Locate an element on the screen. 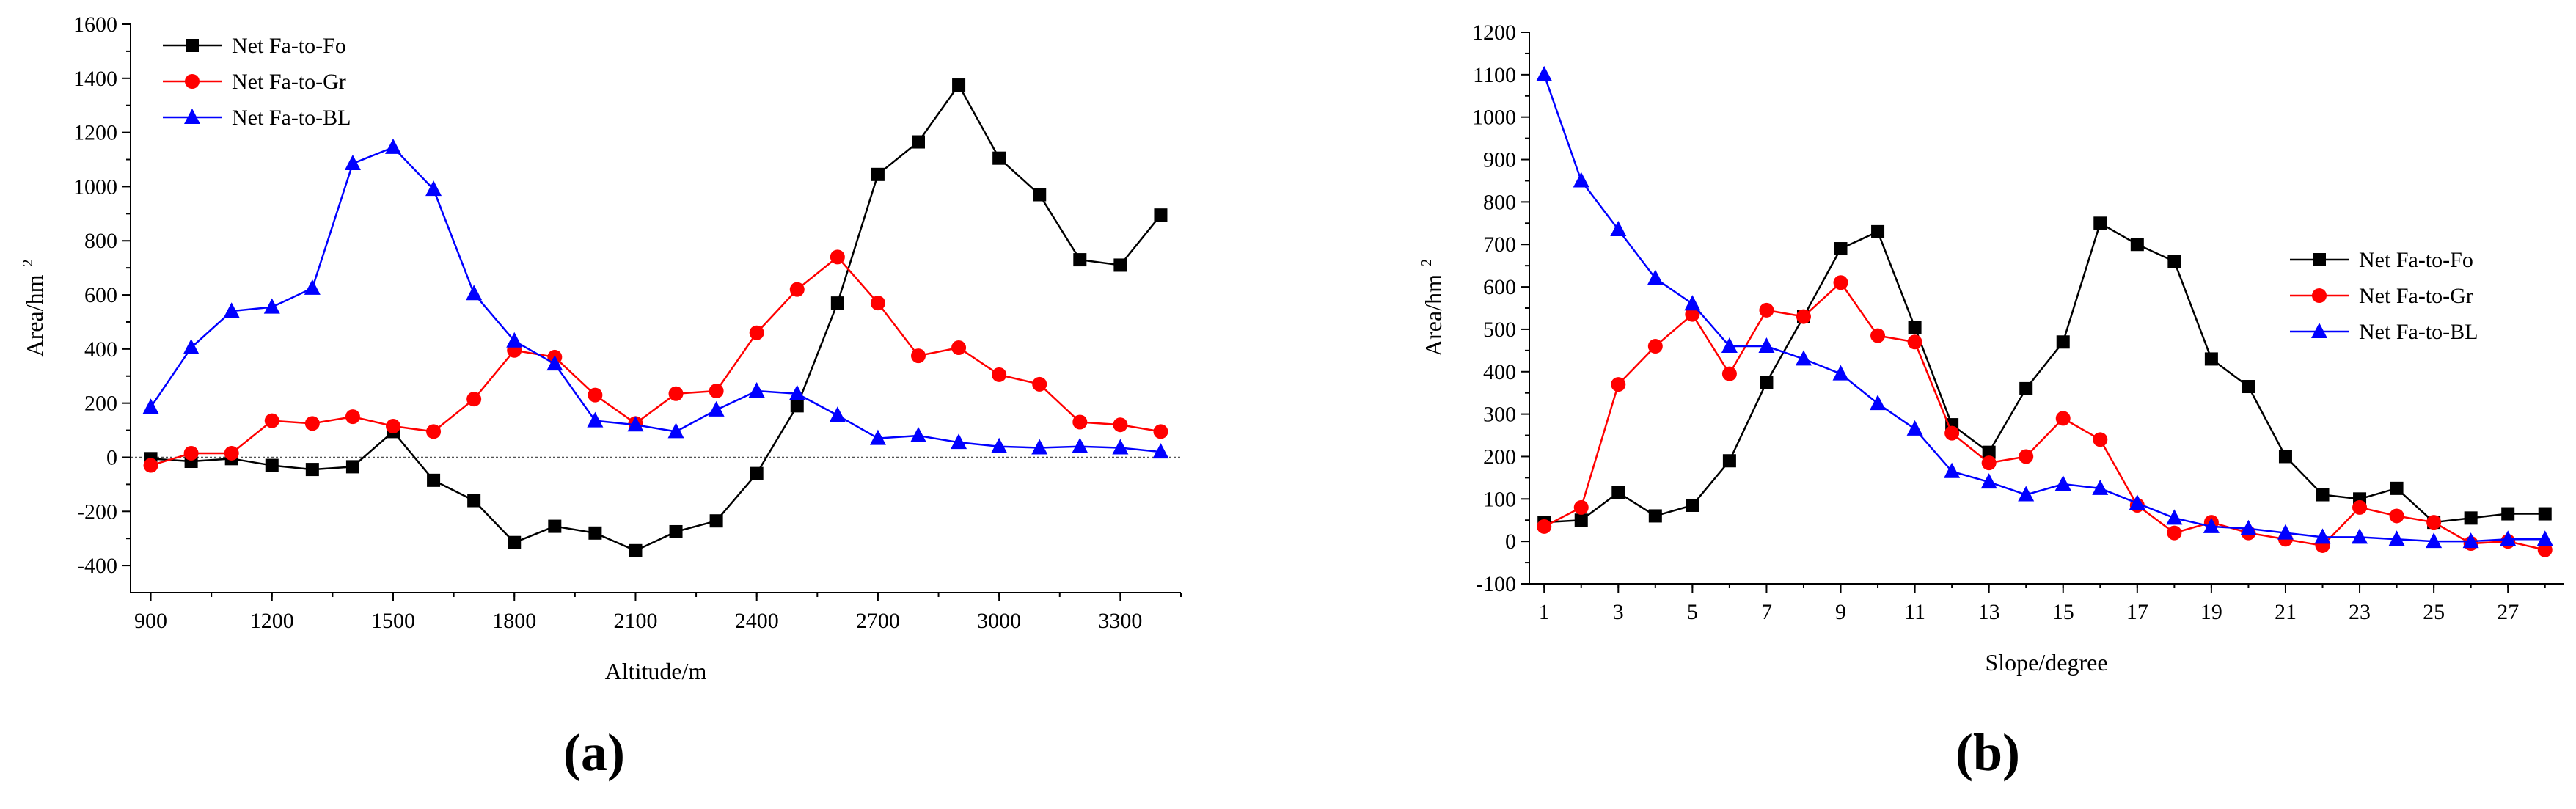  y-tick-label: 0 is located at coordinates (111, 457).